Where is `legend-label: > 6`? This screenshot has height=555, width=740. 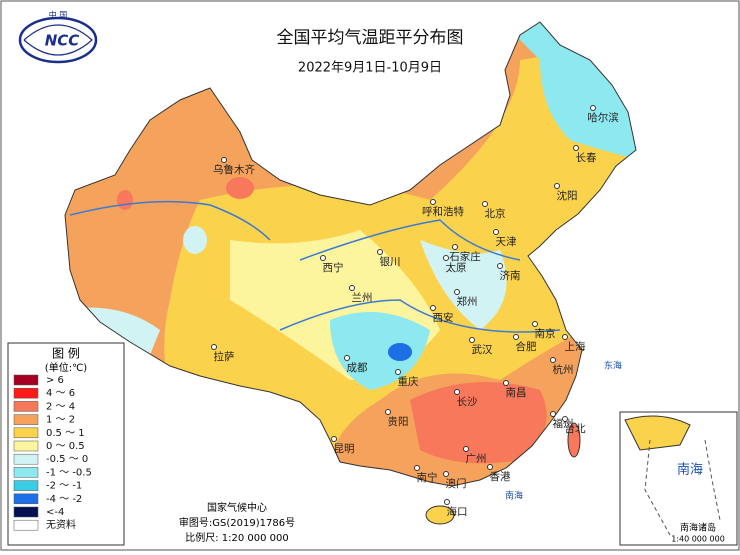 legend-label: > 6 is located at coordinates (55, 380).